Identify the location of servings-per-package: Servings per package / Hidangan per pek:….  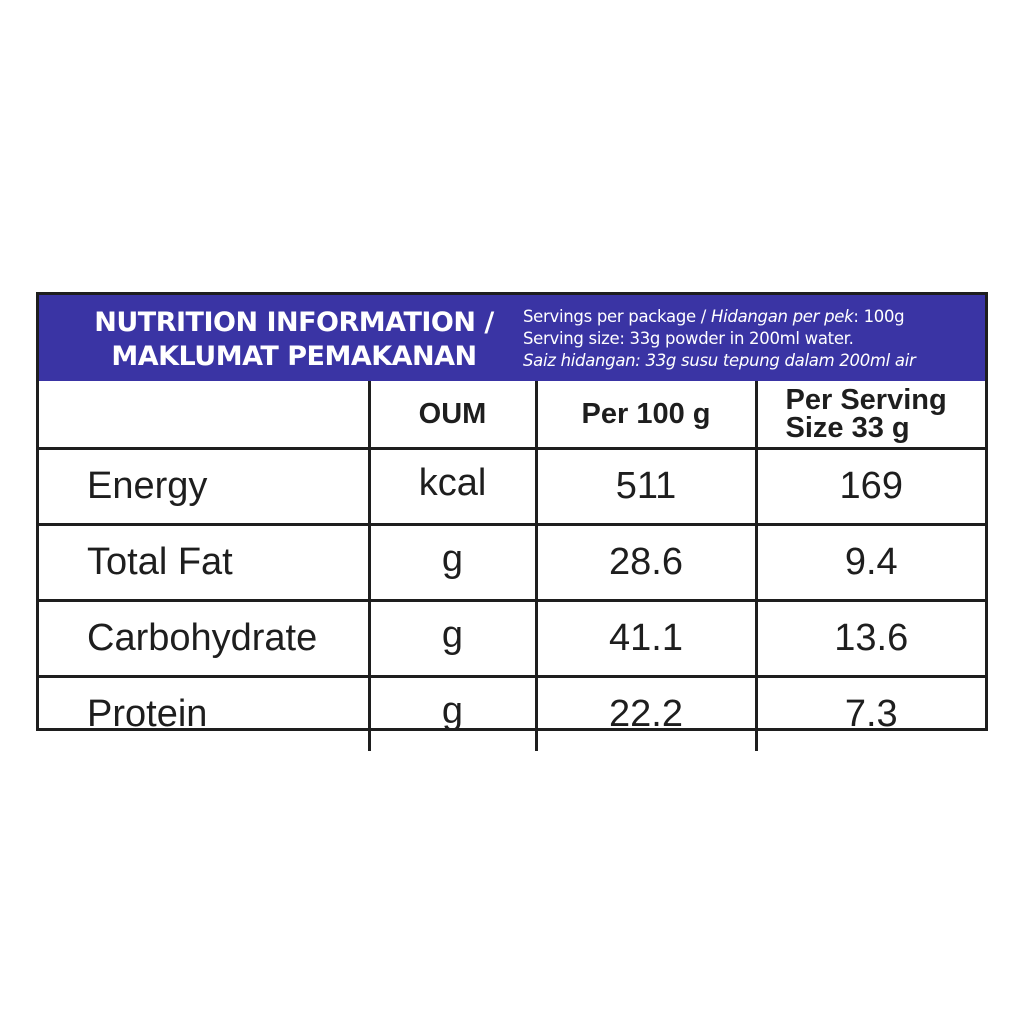
(714, 316).